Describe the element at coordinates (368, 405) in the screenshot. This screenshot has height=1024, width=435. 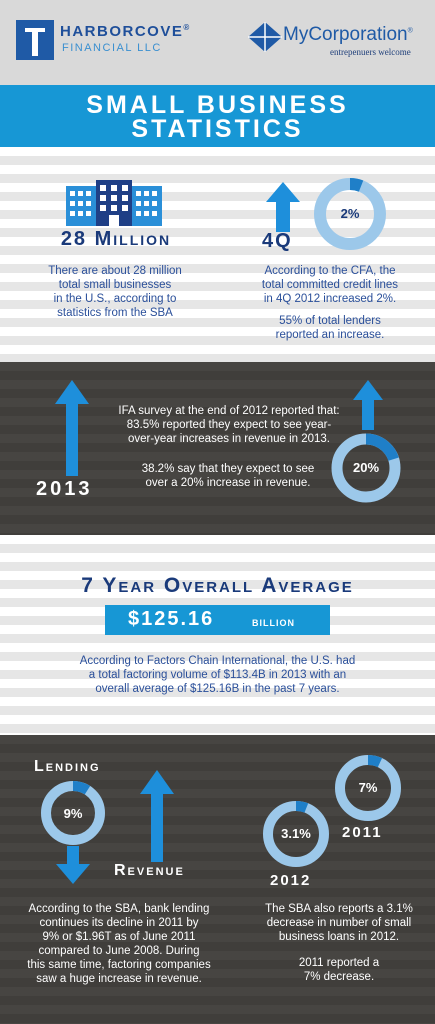
I see `arrow-up-small-icon` at that location.